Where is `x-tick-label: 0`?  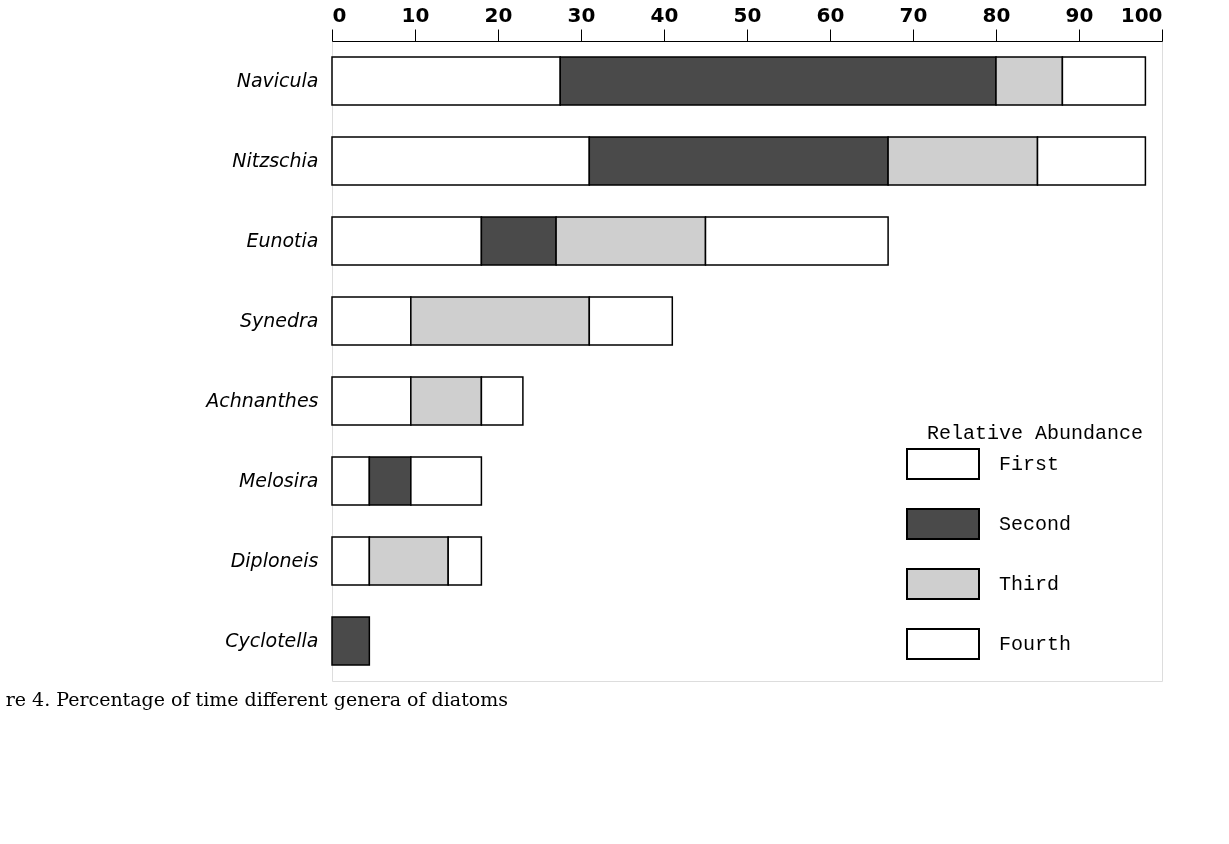
x-tick-label: 0 is located at coordinates (339, 14).